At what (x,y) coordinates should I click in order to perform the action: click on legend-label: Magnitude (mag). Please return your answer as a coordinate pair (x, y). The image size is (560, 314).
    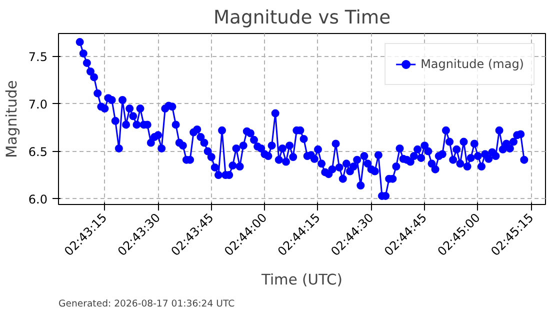
    Looking at the image, I should click on (472, 64).